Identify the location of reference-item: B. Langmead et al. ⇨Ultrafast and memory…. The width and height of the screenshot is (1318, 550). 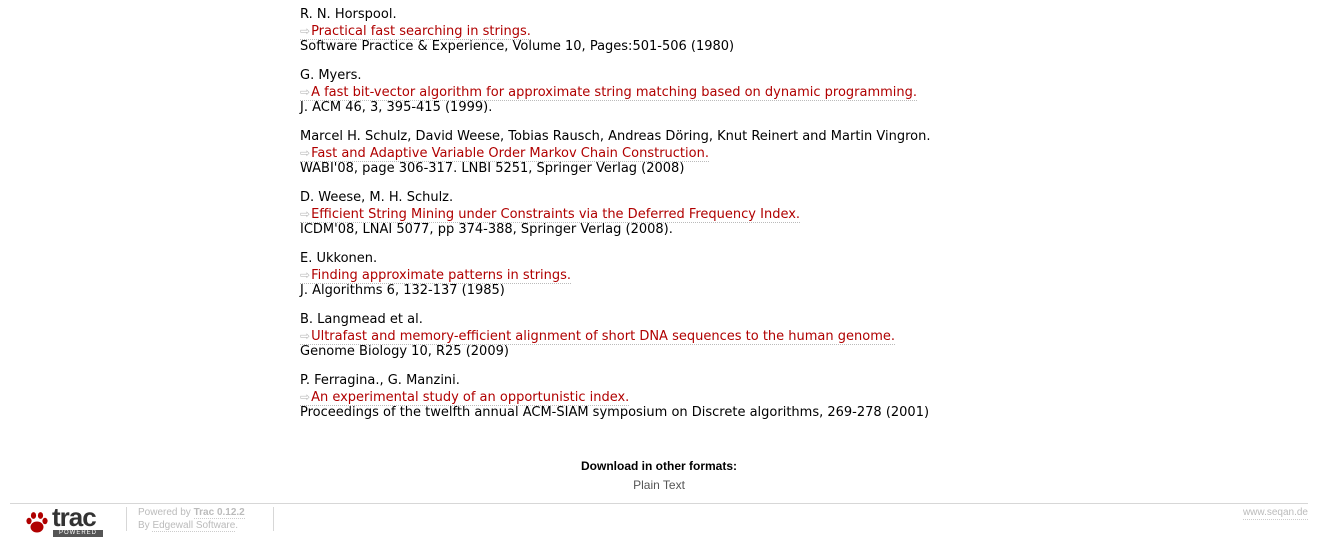
(790, 336).